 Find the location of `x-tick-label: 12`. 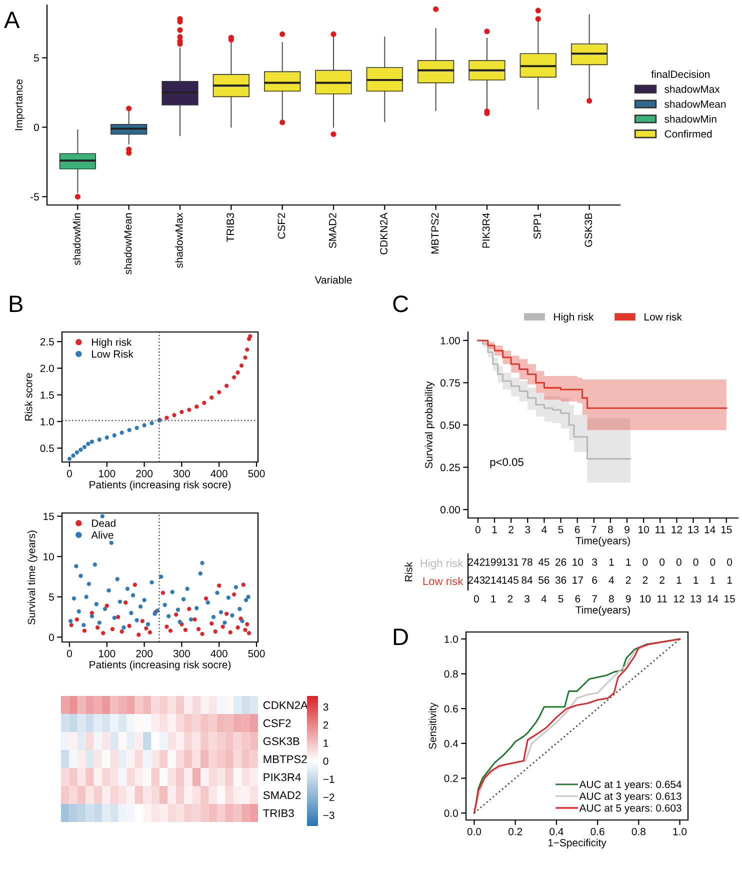

x-tick-label: 12 is located at coordinates (677, 530).